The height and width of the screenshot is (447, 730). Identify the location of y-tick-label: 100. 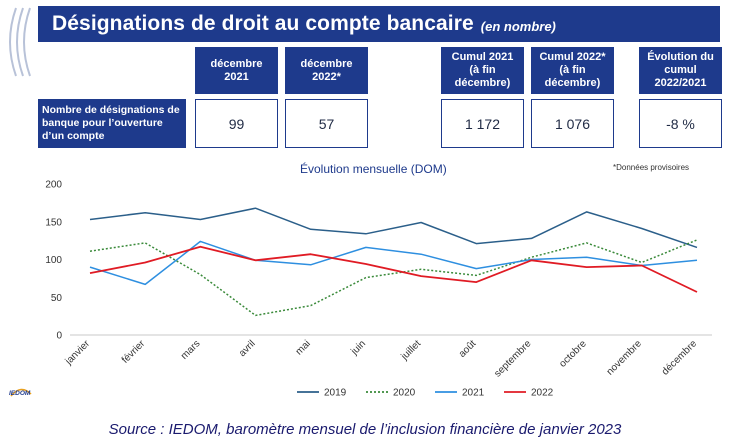
(53, 260).